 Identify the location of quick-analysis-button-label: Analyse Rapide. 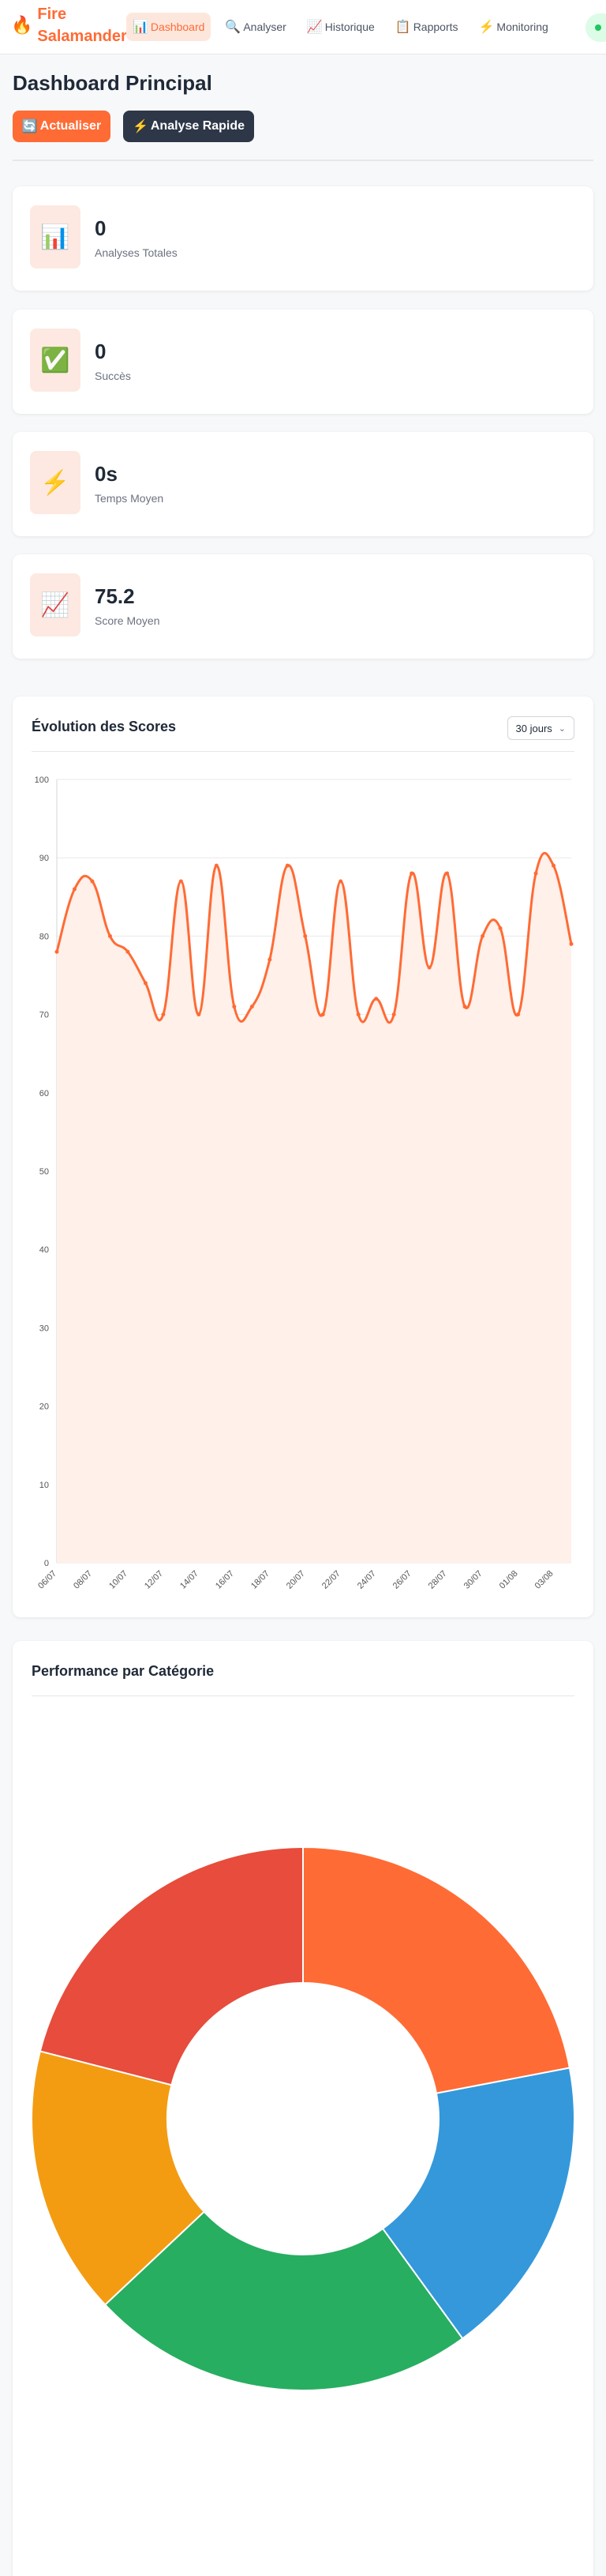
(197, 126).